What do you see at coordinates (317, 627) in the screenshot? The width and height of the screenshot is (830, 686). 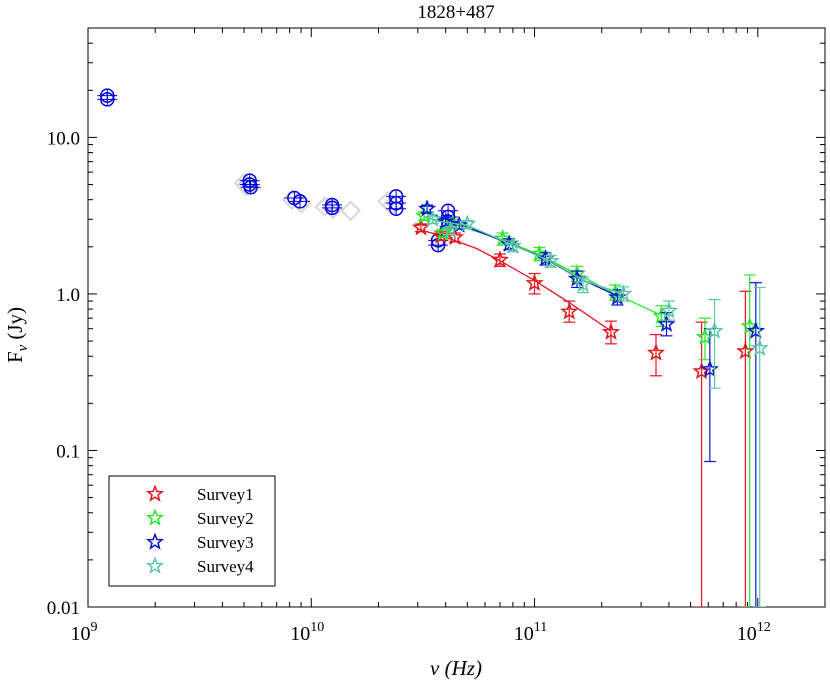 I see `x-tick-exponent: 10` at bounding box center [317, 627].